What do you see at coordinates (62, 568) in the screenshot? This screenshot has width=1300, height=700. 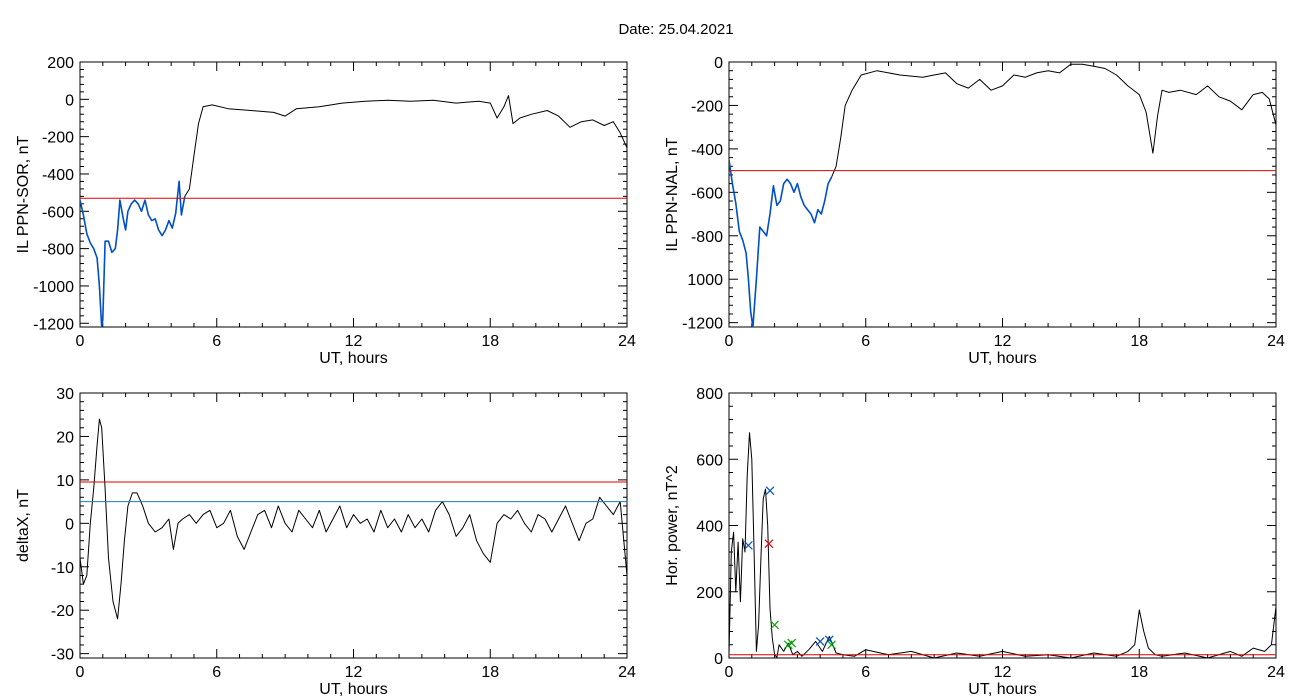 I see `y-tick-label: -10` at bounding box center [62, 568].